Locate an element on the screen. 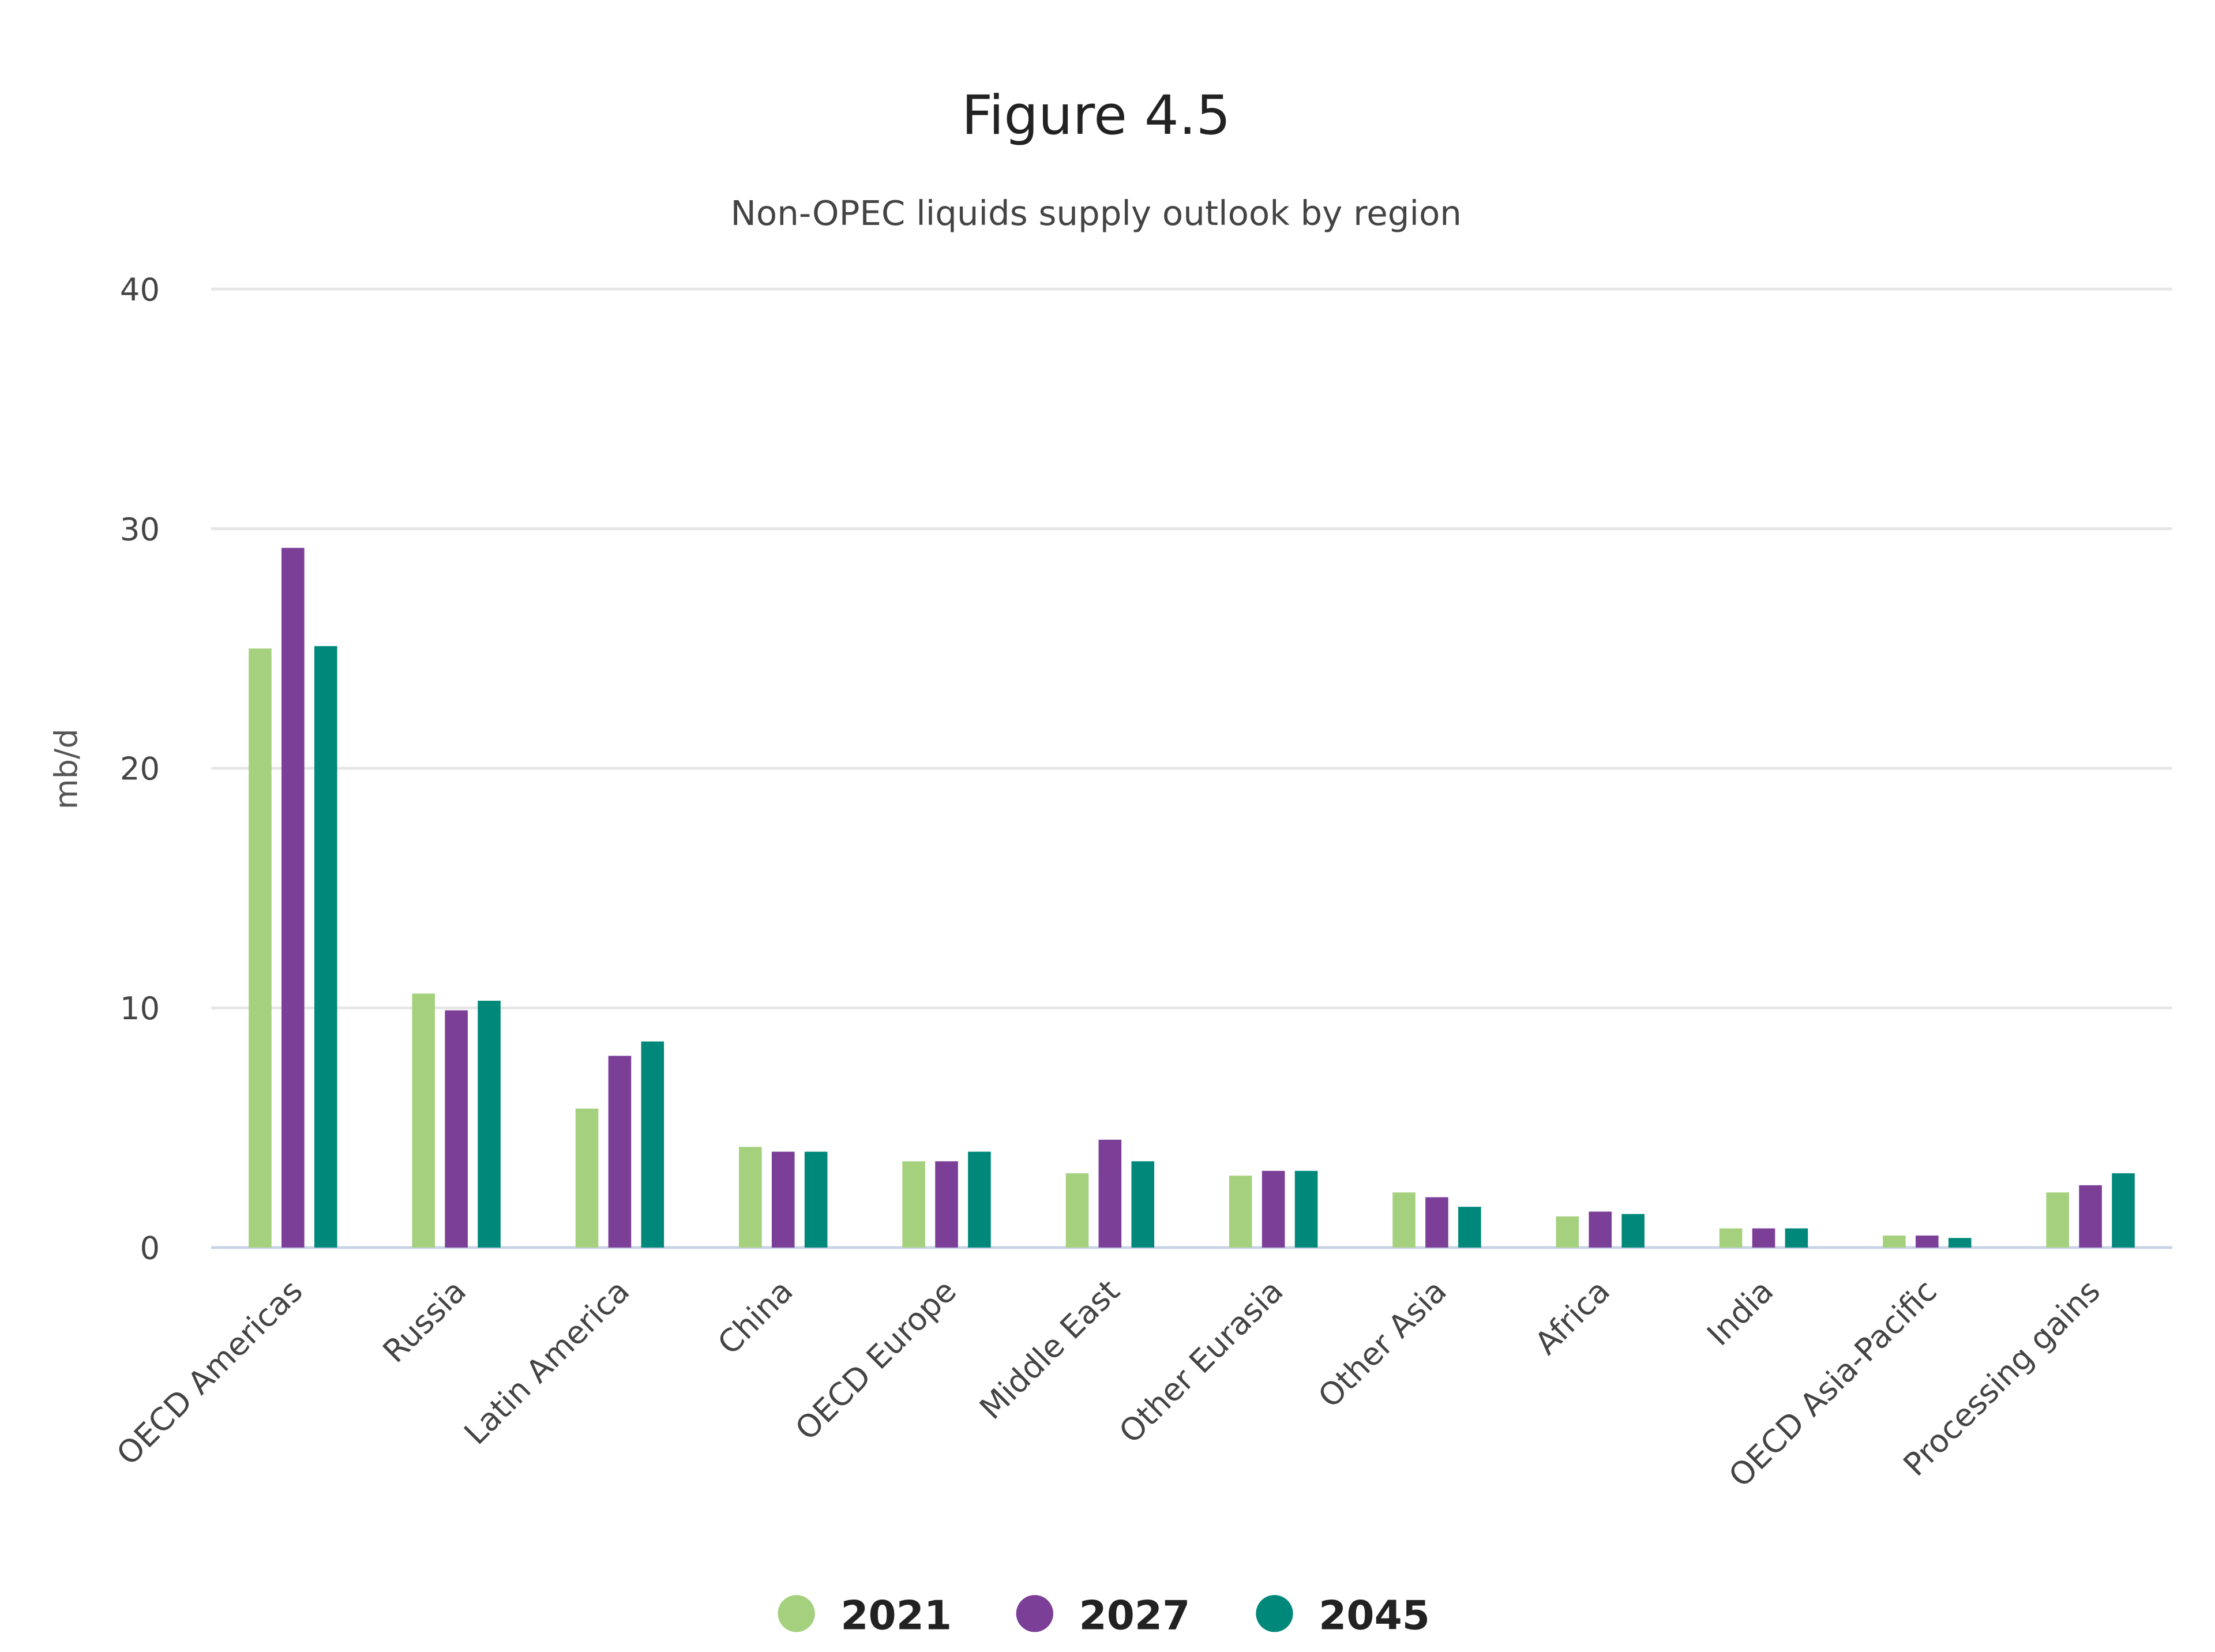  x-tick-label: OECD Americas is located at coordinates (210, 1373).